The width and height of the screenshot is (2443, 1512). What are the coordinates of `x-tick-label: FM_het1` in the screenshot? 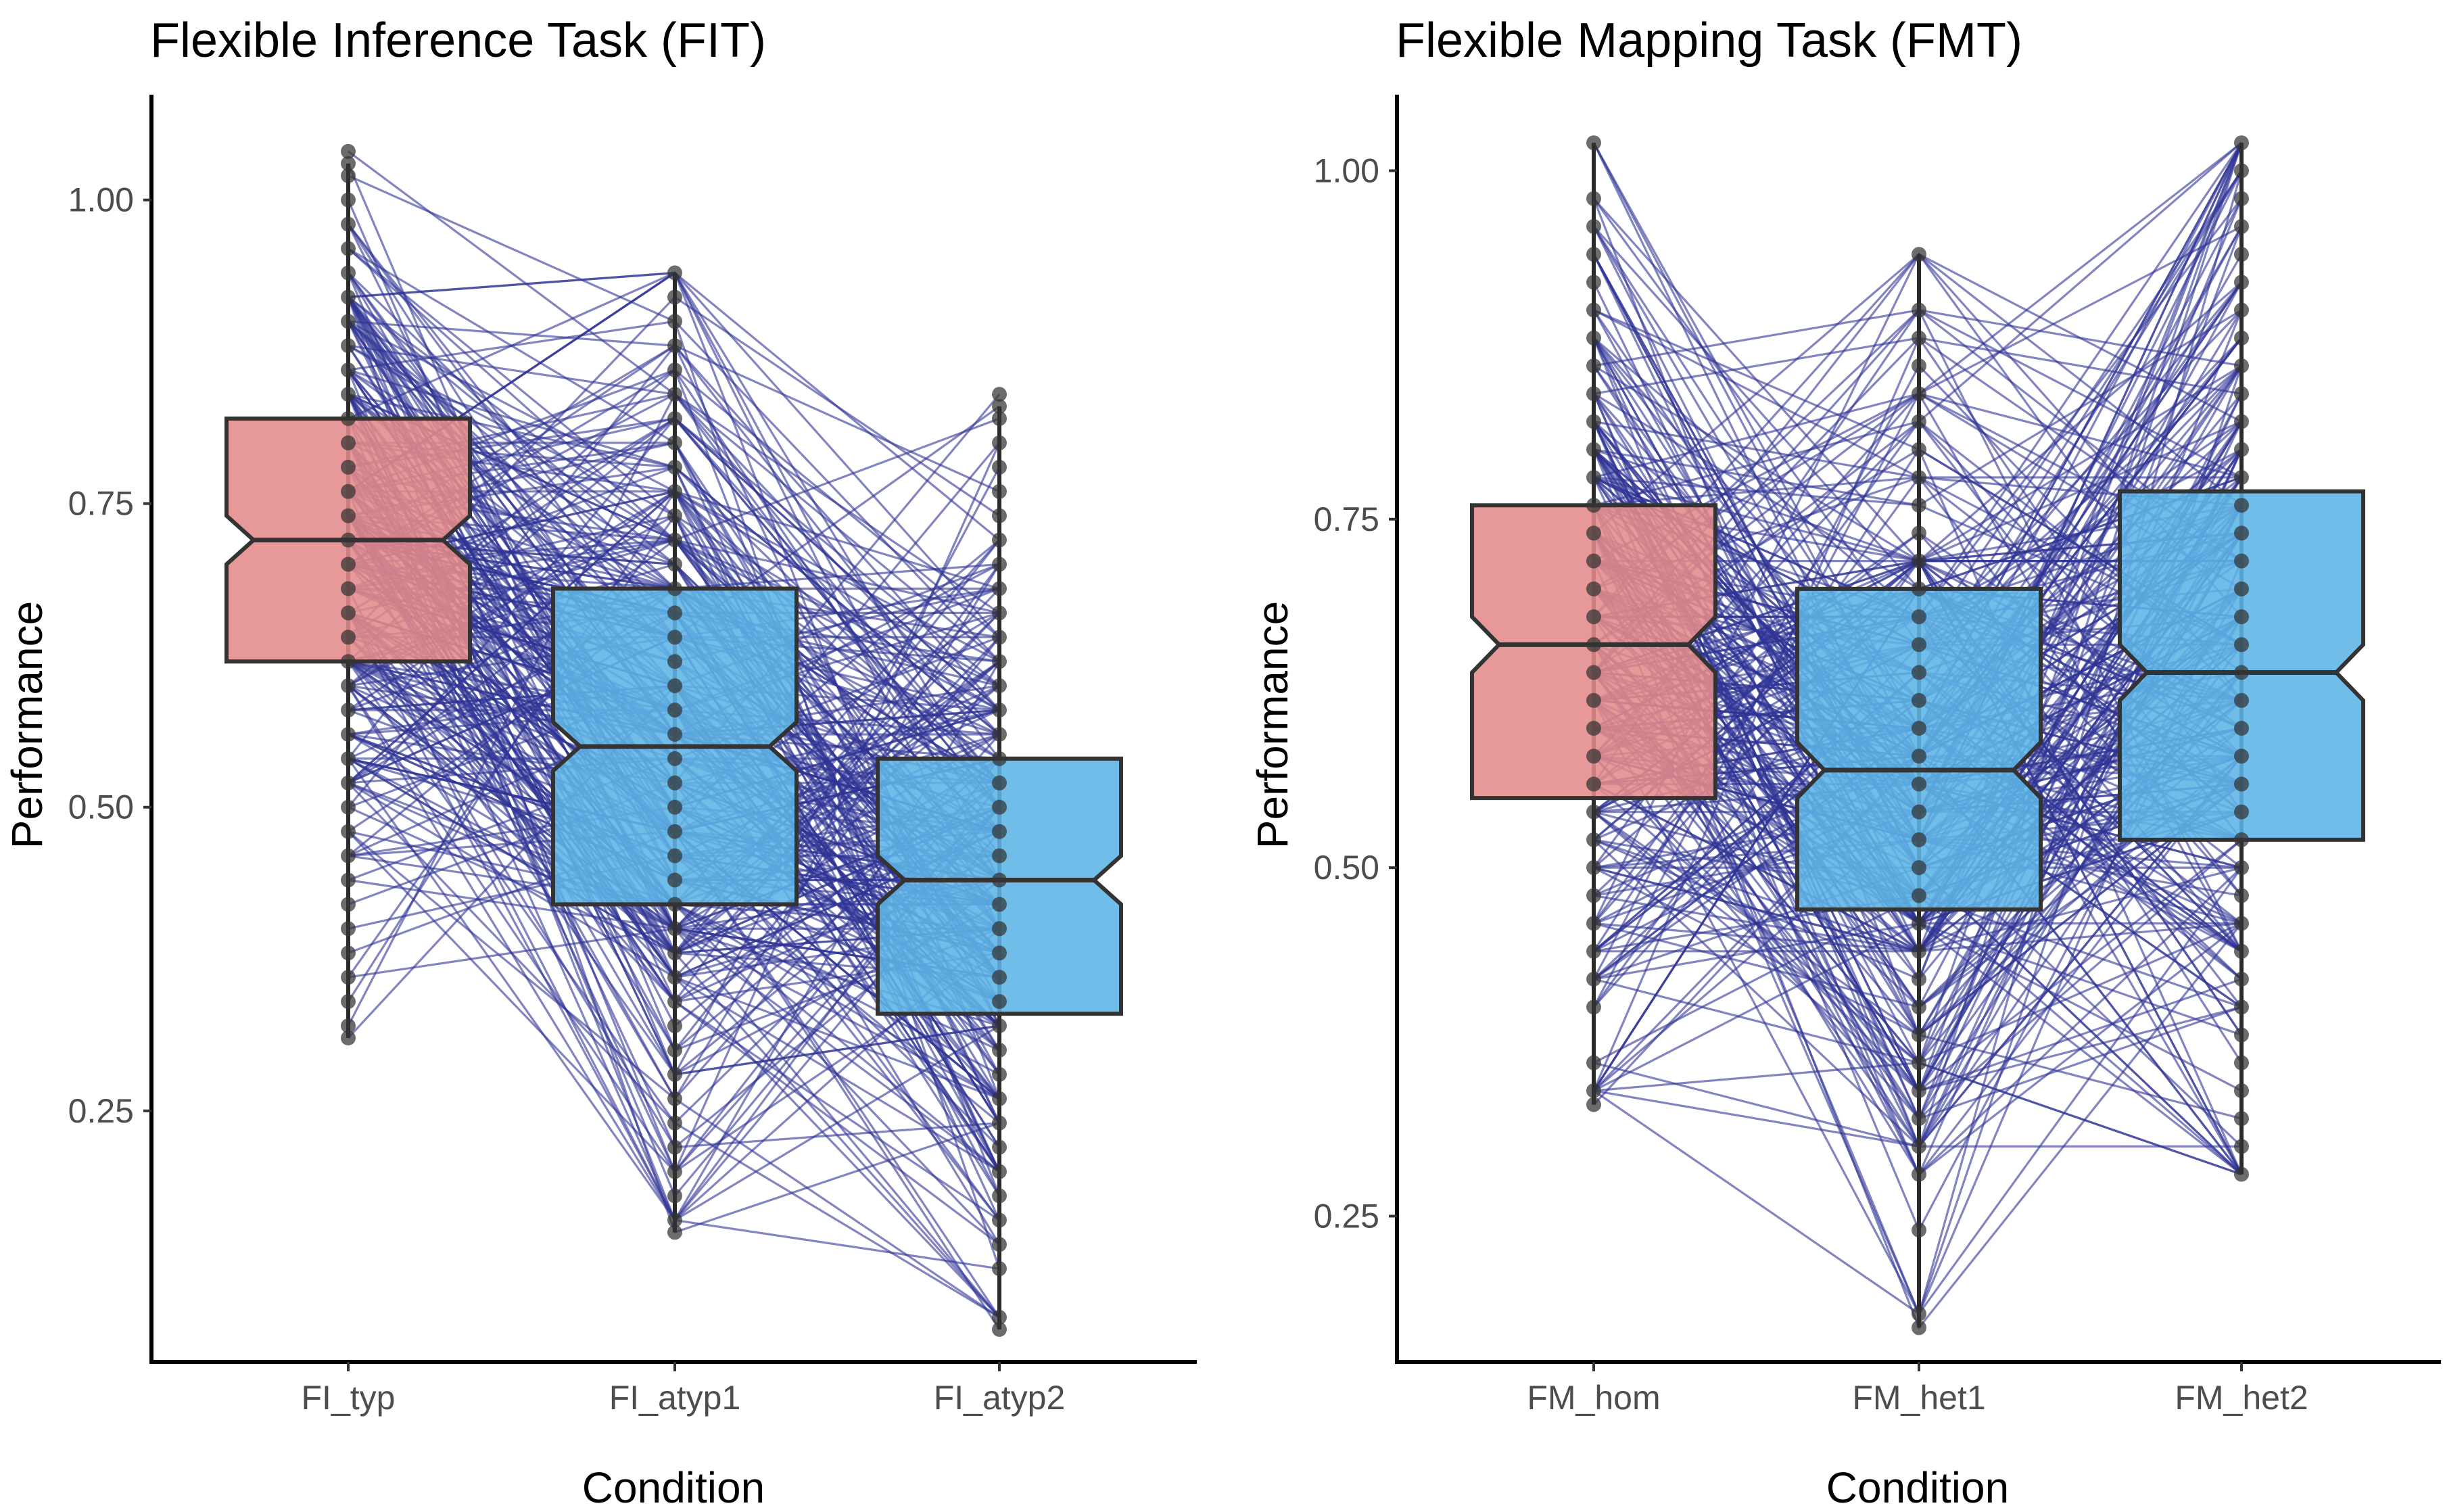 It's located at (1918, 1398).